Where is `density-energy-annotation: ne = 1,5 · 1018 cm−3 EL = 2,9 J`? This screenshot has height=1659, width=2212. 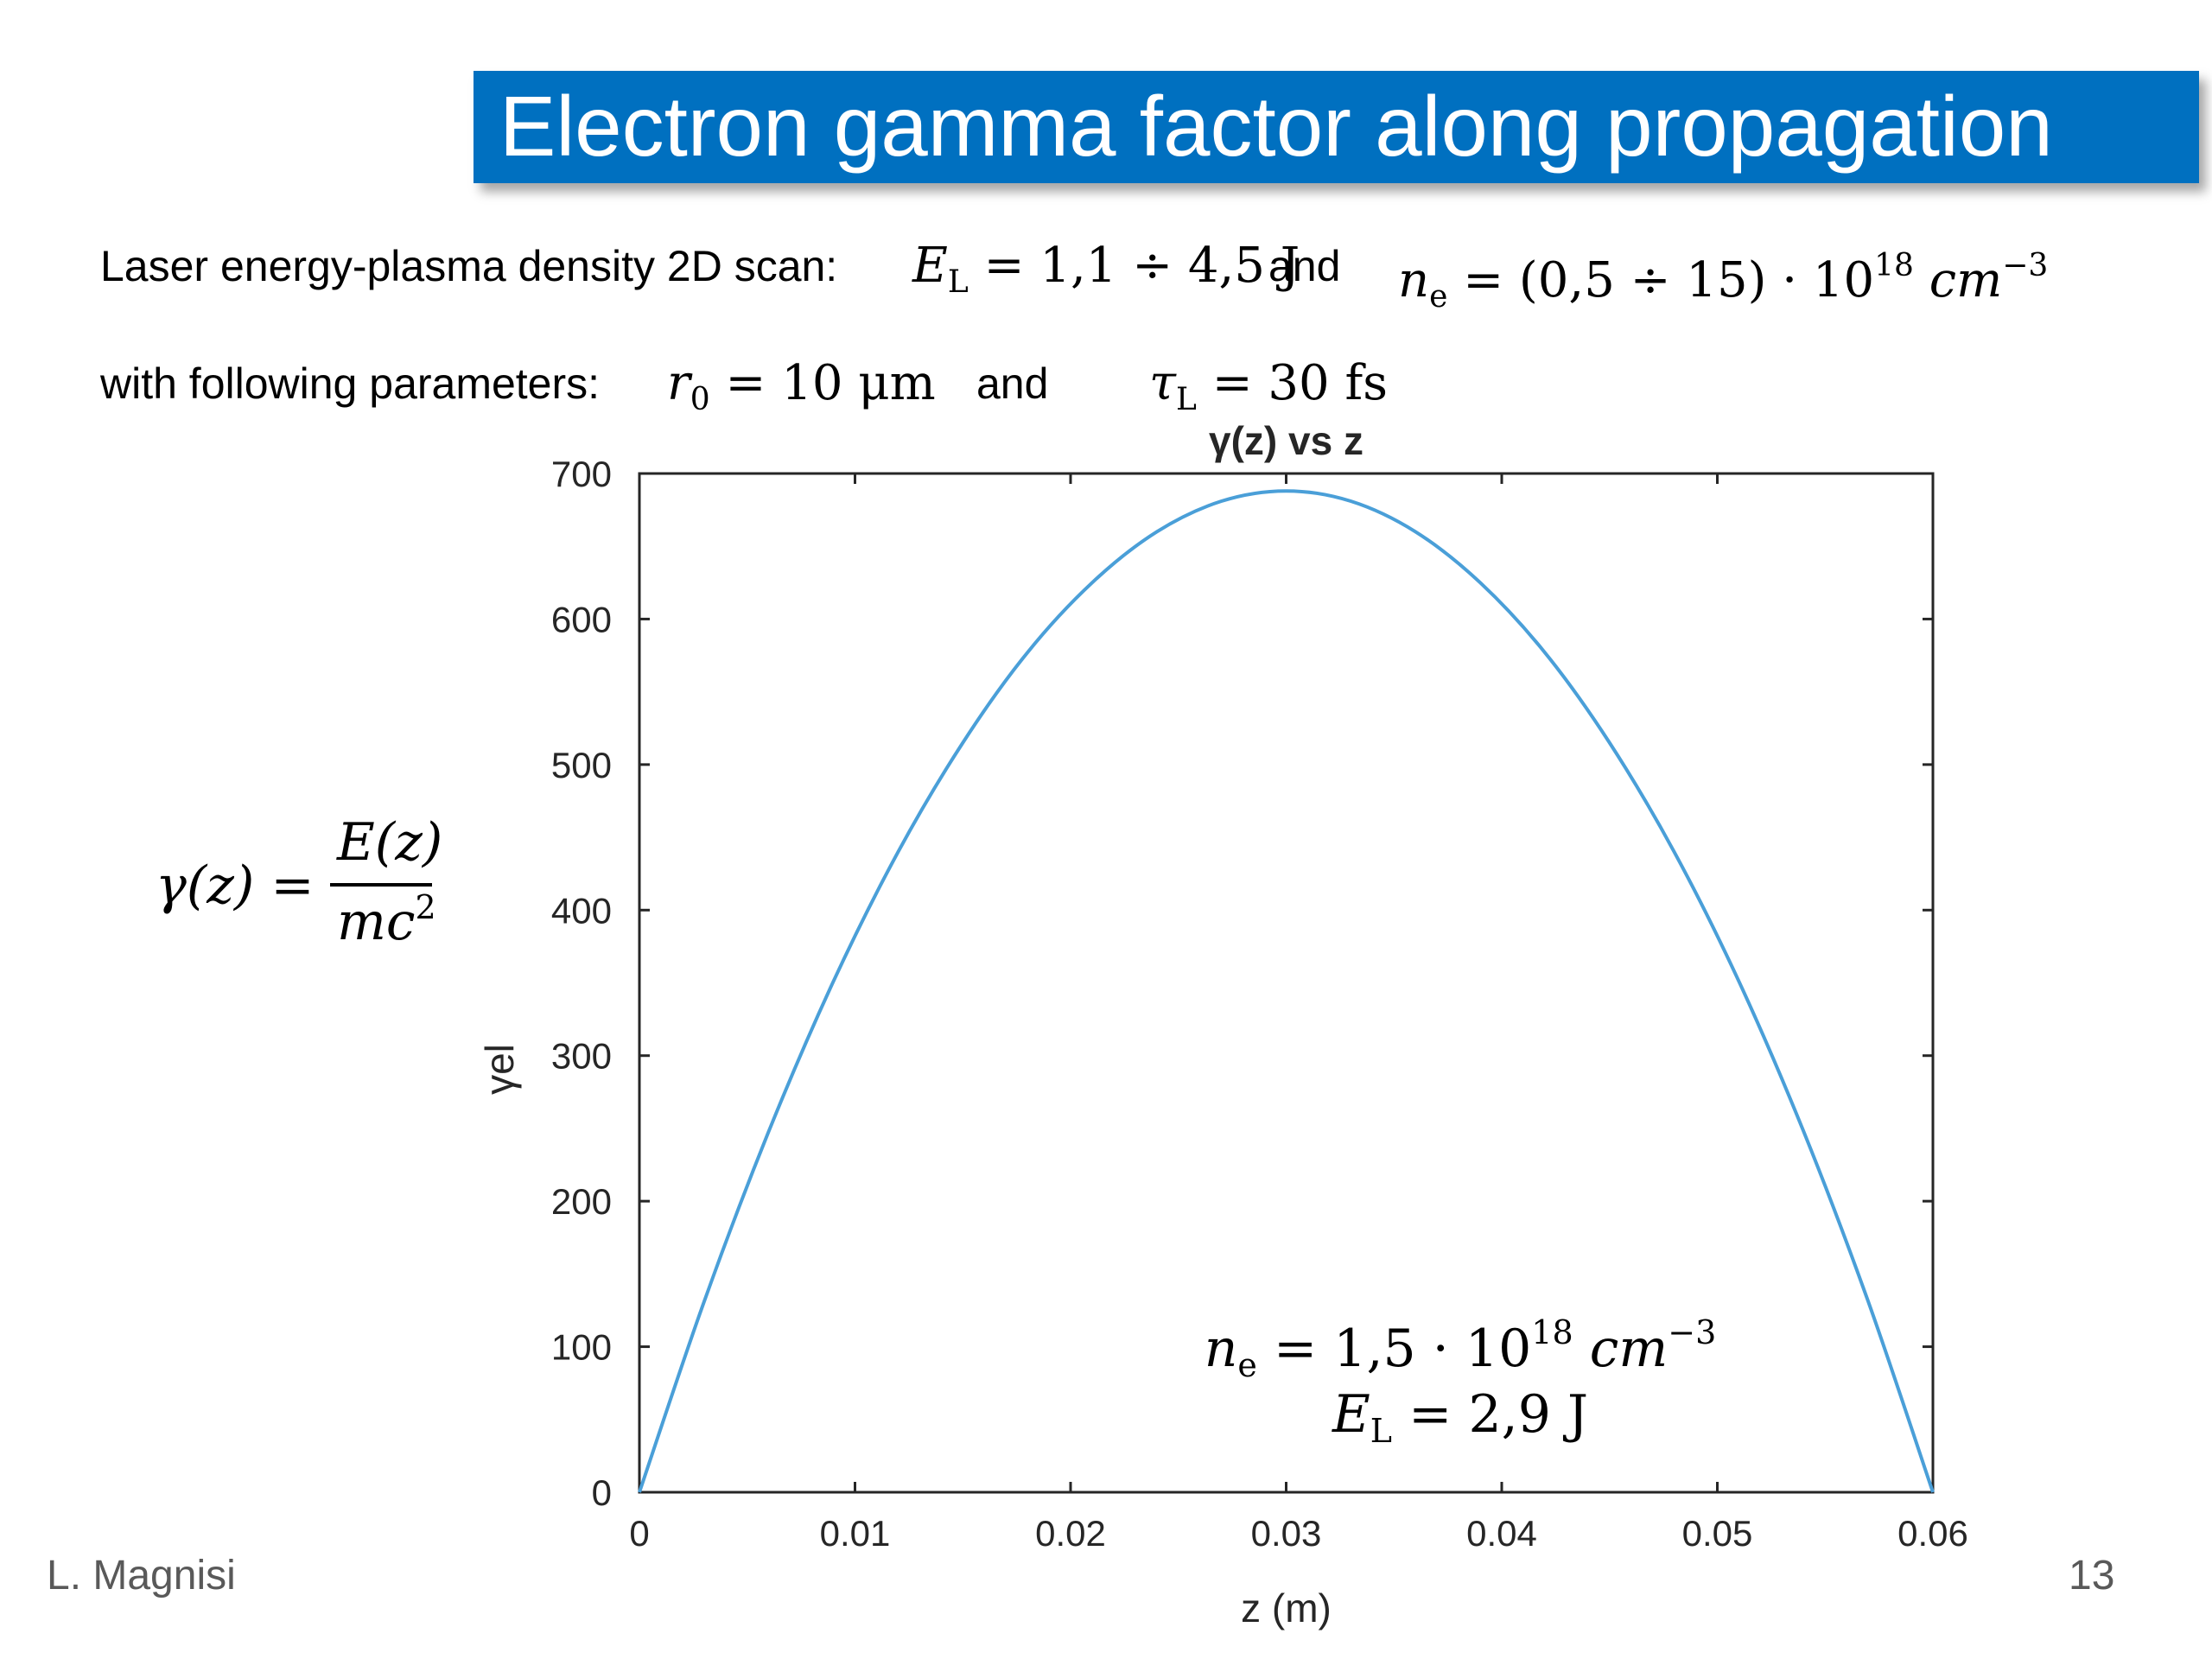
density-energy-annotation: ne = 1,5 · 1018 cm−3 EL = 2,9 J is located at coordinates (1460, 1382).